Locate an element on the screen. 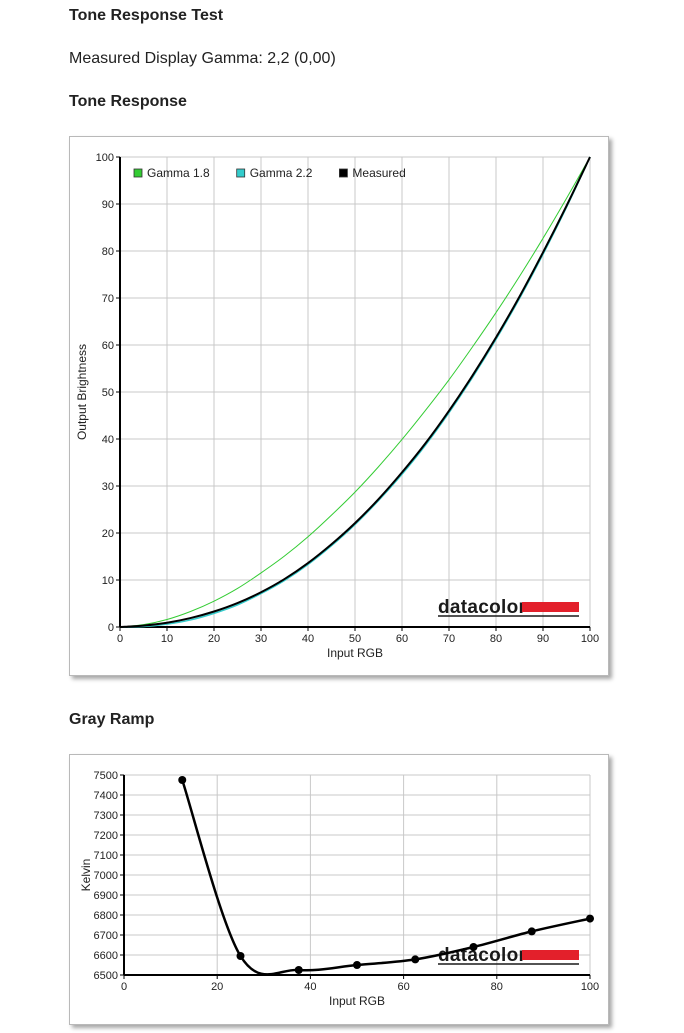 This screenshot has width=684, height=1033. y-tick-label: 6900 is located at coordinates (106, 896).